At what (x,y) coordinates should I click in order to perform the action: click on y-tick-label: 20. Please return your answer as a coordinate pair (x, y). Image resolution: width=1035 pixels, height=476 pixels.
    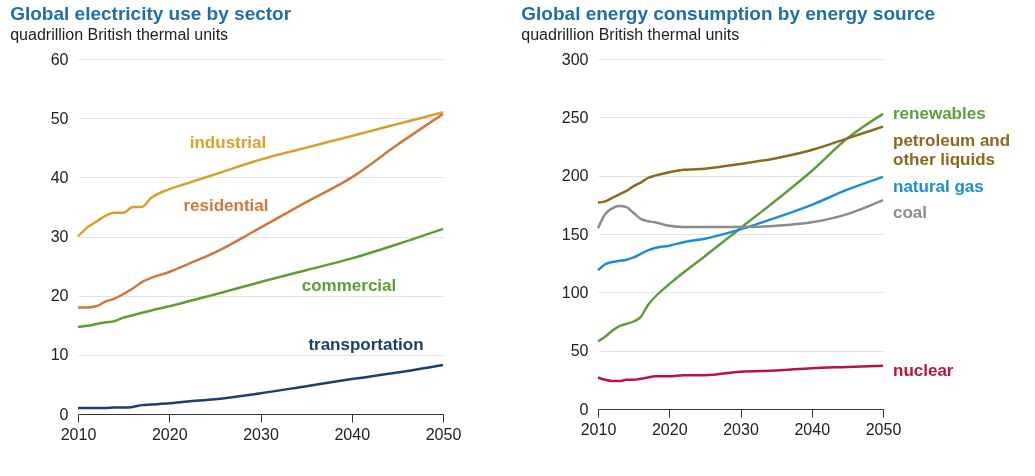
    Looking at the image, I should click on (59, 296).